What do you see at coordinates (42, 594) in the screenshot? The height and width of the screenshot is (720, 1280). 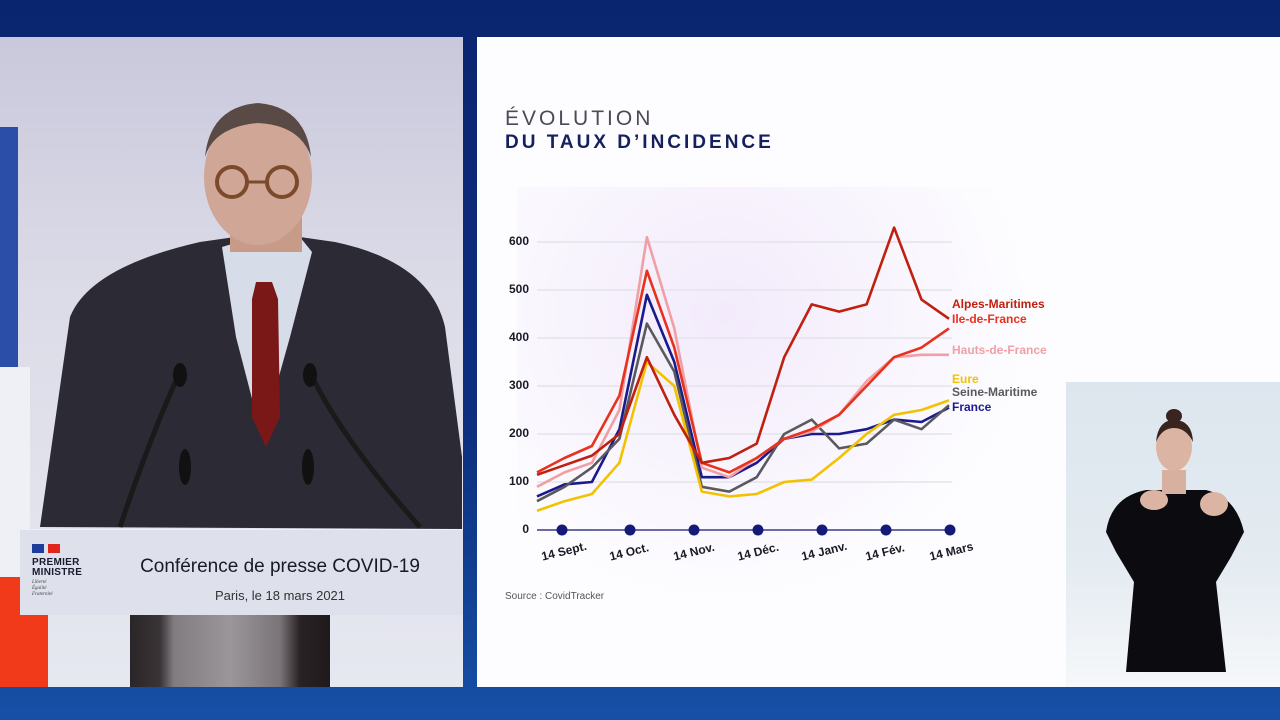 I see `motto-fraternite: Fraternité` at bounding box center [42, 594].